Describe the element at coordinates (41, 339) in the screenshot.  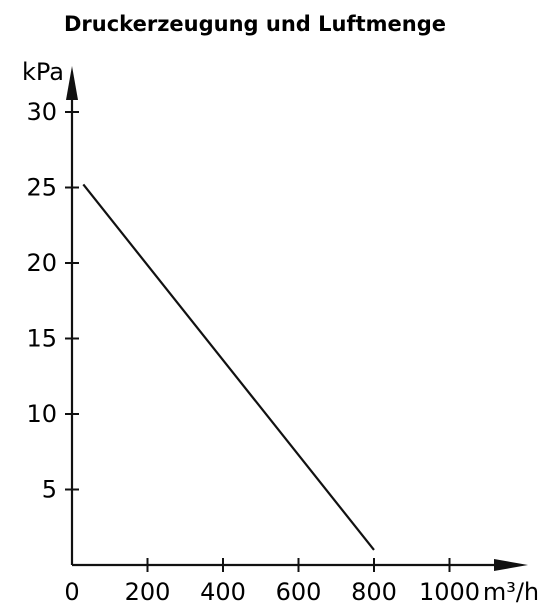
I see `y-tick-label: 15` at that location.